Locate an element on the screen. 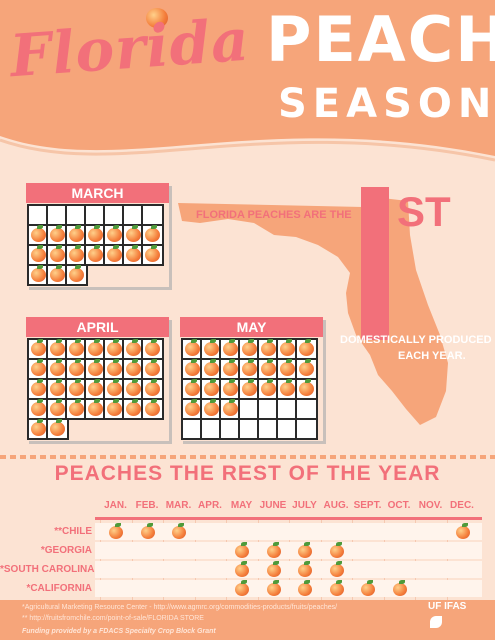  florida-line3: EACH YEAR. is located at coordinates (432, 356).